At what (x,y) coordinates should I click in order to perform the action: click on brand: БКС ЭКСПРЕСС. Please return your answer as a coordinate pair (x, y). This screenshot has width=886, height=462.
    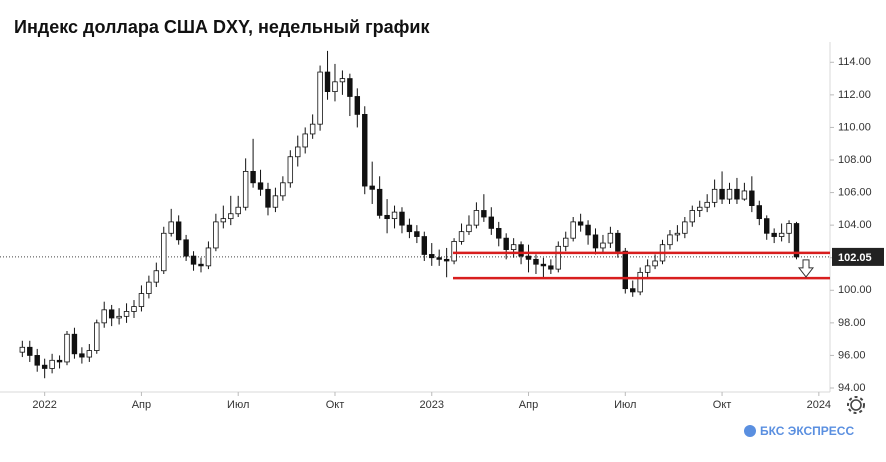
    Looking at the image, I should click on (799, 431).